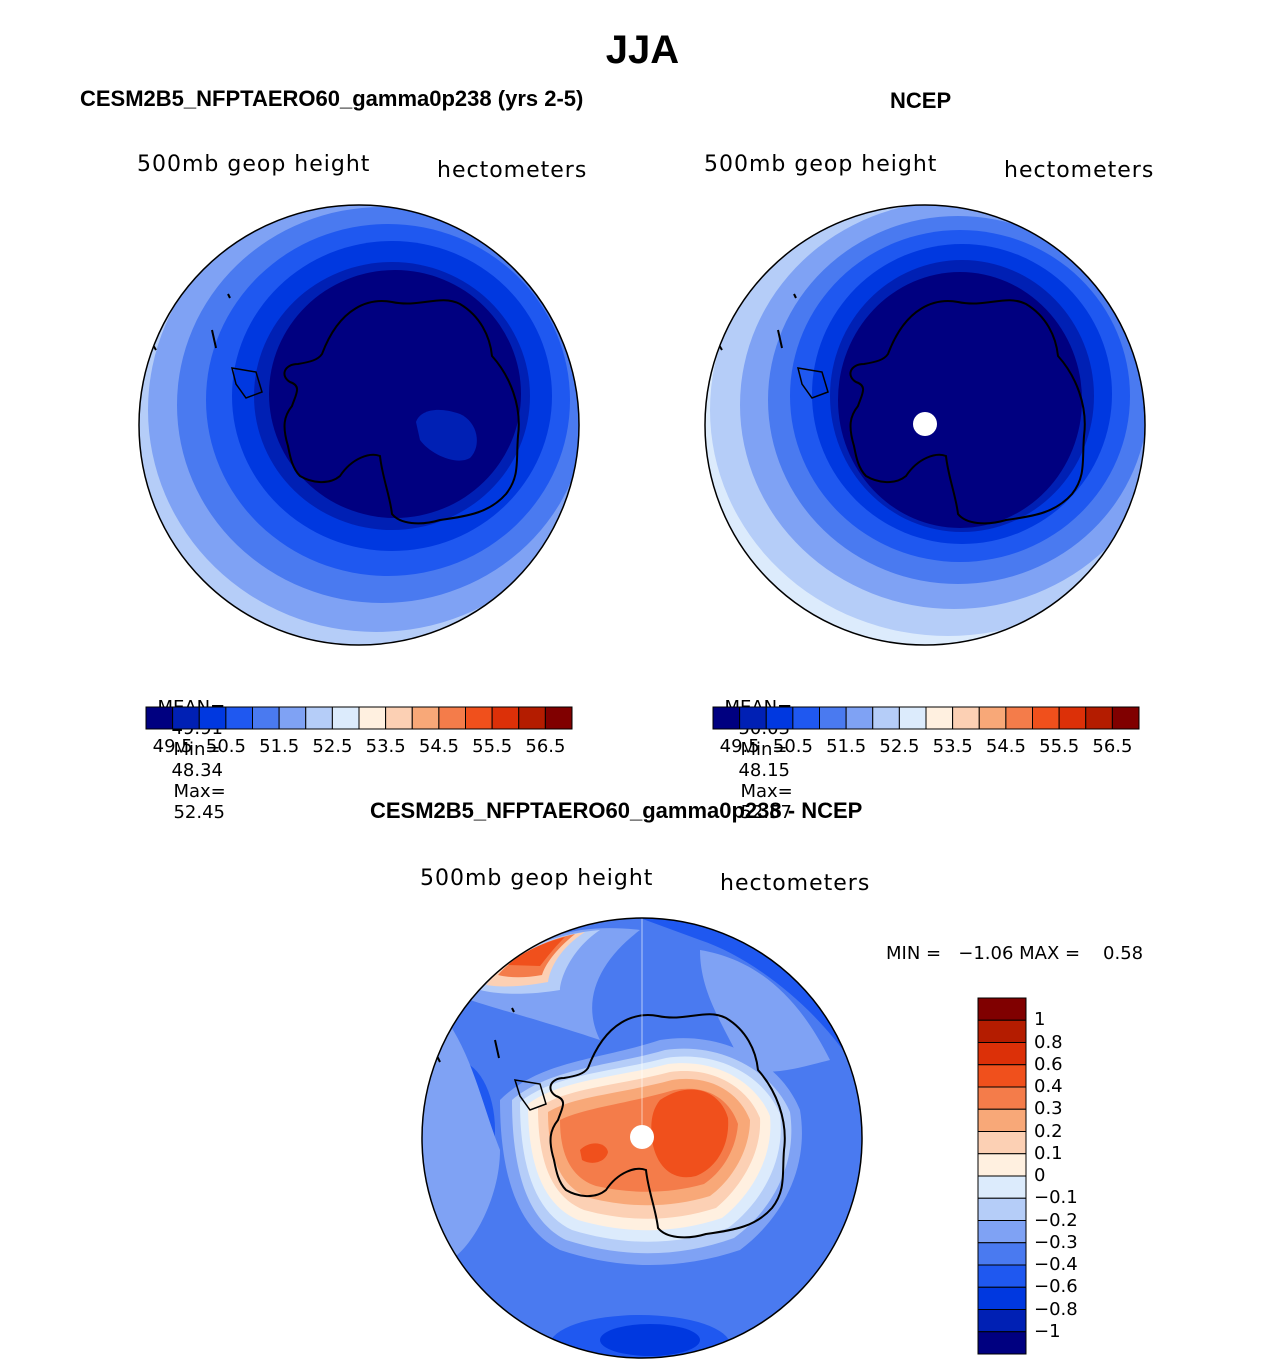 Image resolution: width=1285 pixels, height=1364 pixels. Describe the element at coordinates (921, 100) in the screenshot. I see `obs-panel-heading: NCEP` at that location.